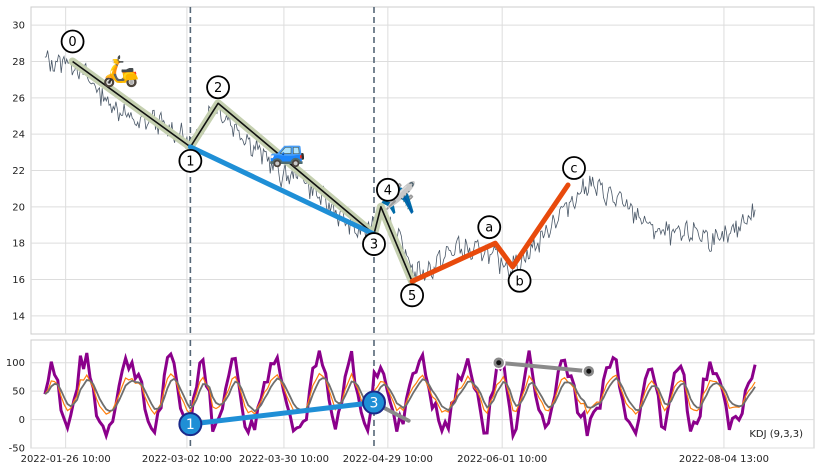 This screenshot has height=471, width=819. I want to click on kdj-d-line, so click(400, 394).